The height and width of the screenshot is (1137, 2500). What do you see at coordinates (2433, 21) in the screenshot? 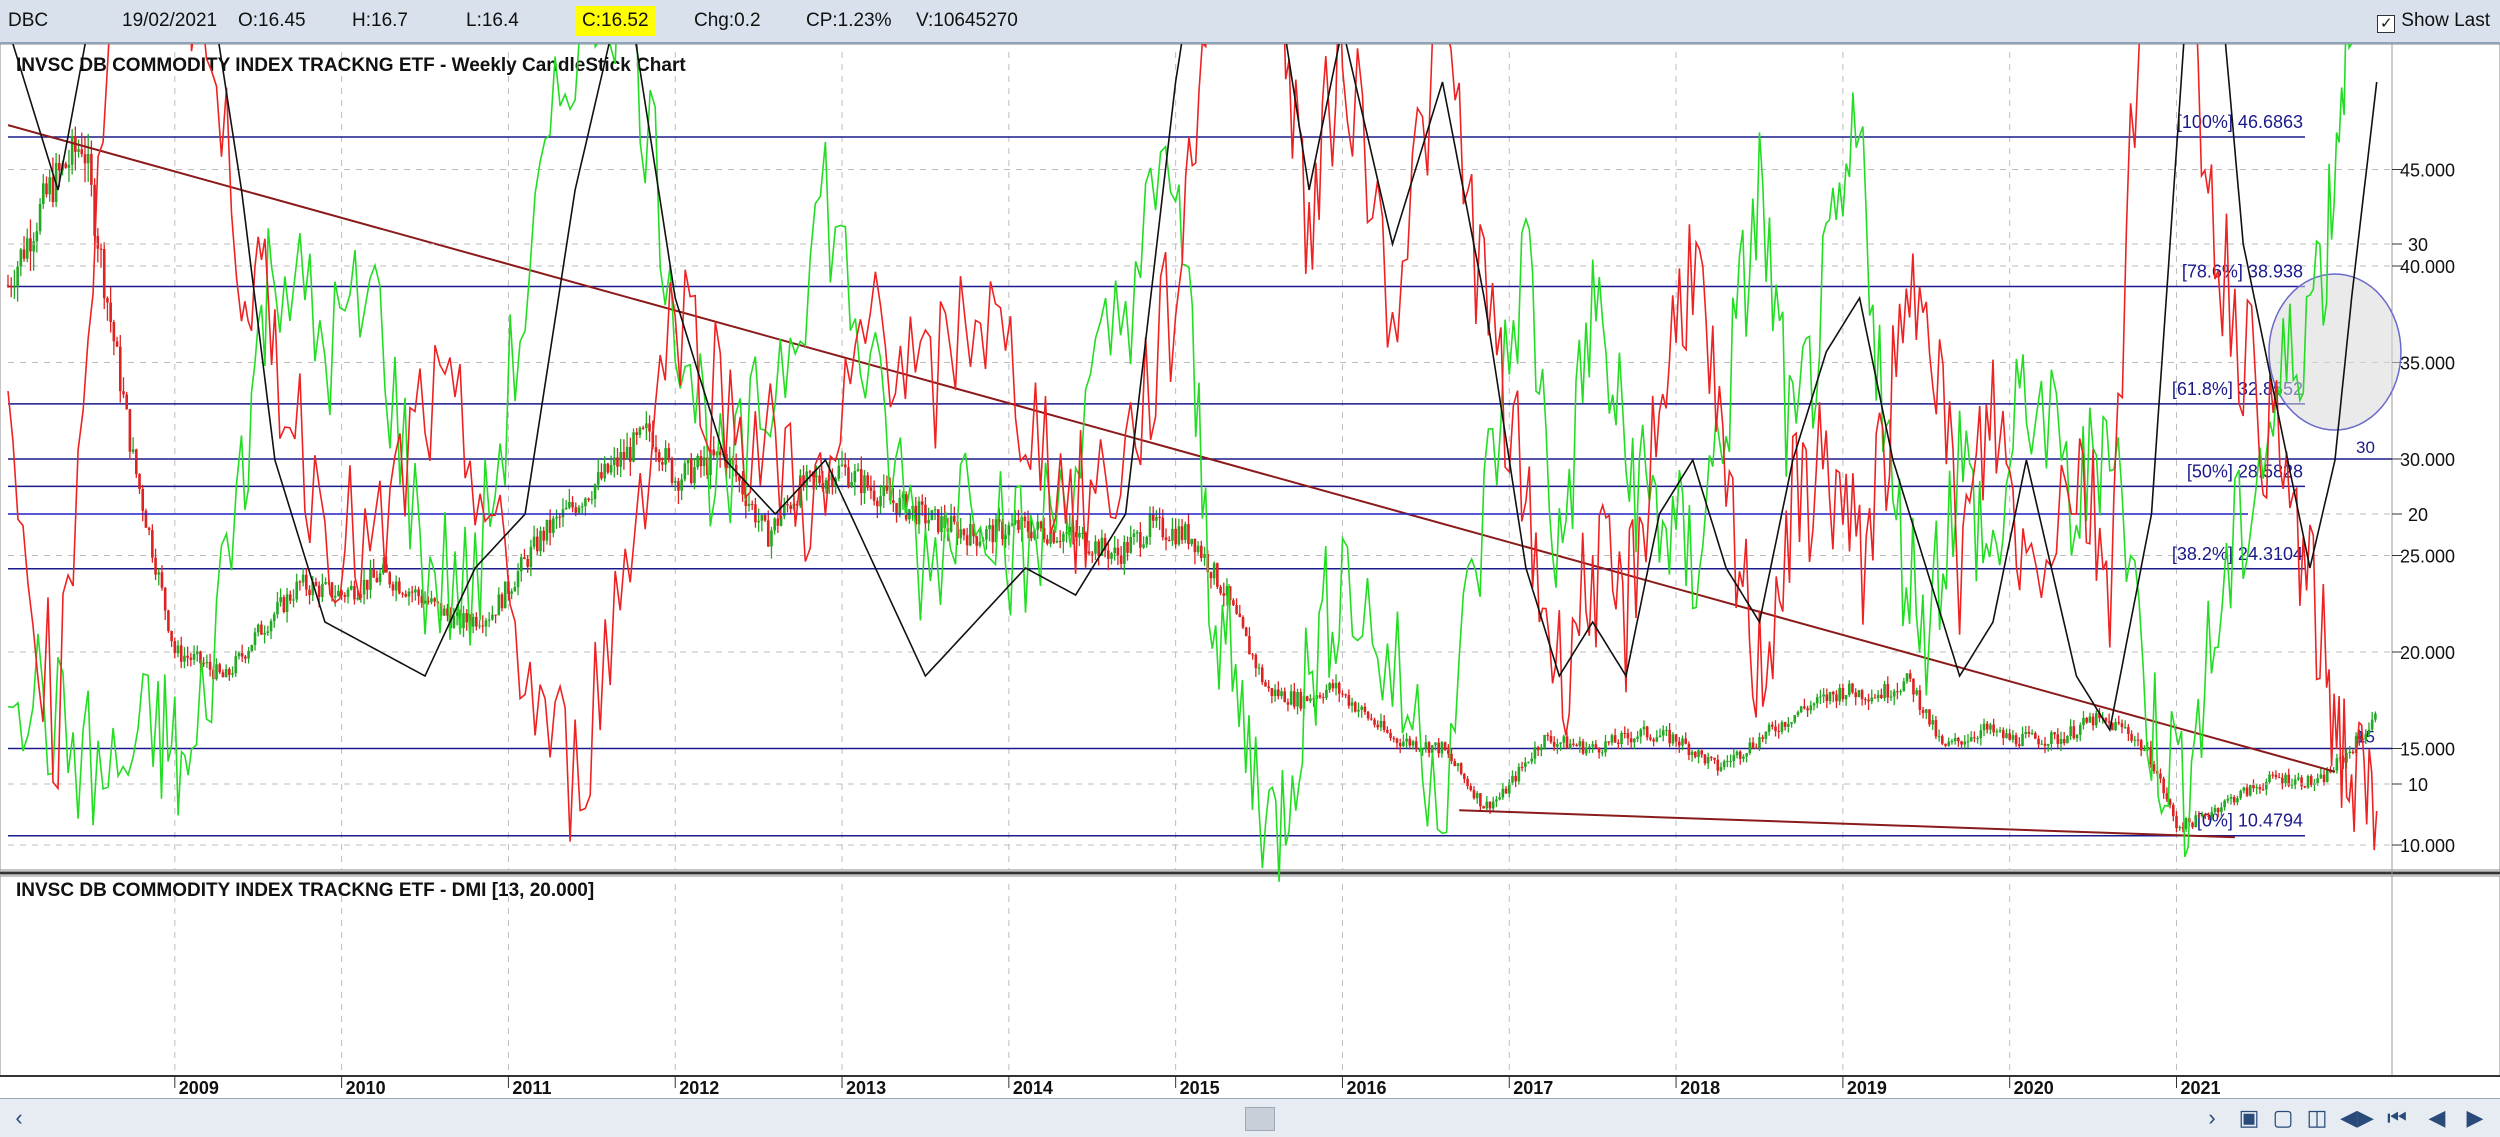
I see `show-last-checkbox: ✓ Show Last` at bounding box center [2433, 21].